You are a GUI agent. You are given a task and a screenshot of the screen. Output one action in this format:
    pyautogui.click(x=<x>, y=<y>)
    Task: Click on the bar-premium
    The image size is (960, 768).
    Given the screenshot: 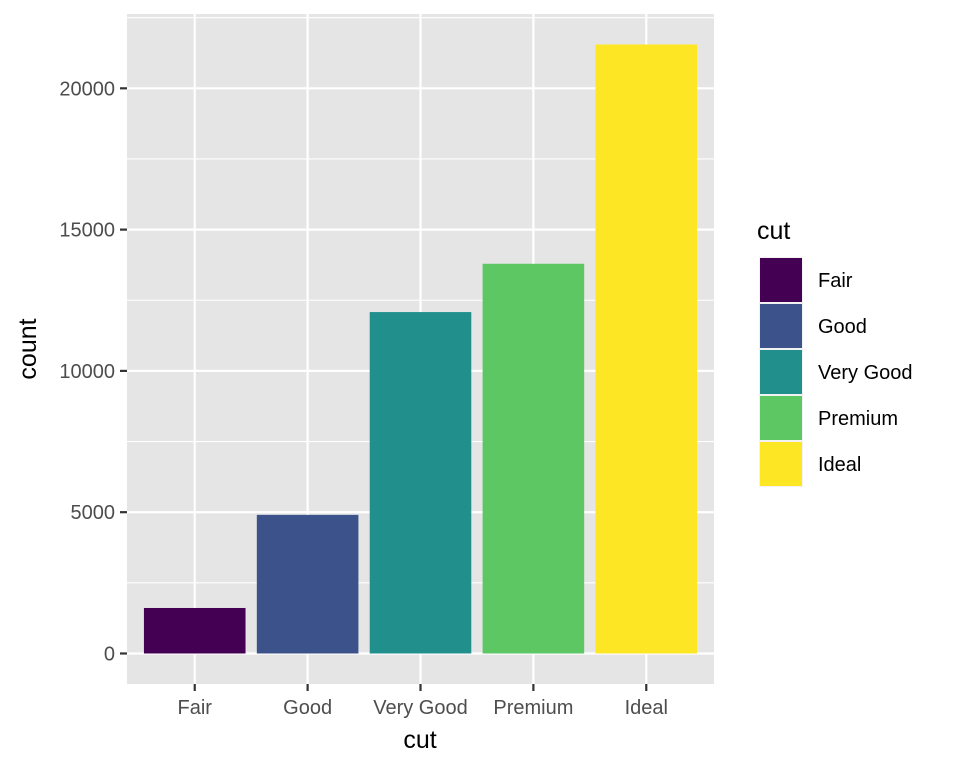 What is the action you would take?
    pyautogui.click(x=533, y=458)
    